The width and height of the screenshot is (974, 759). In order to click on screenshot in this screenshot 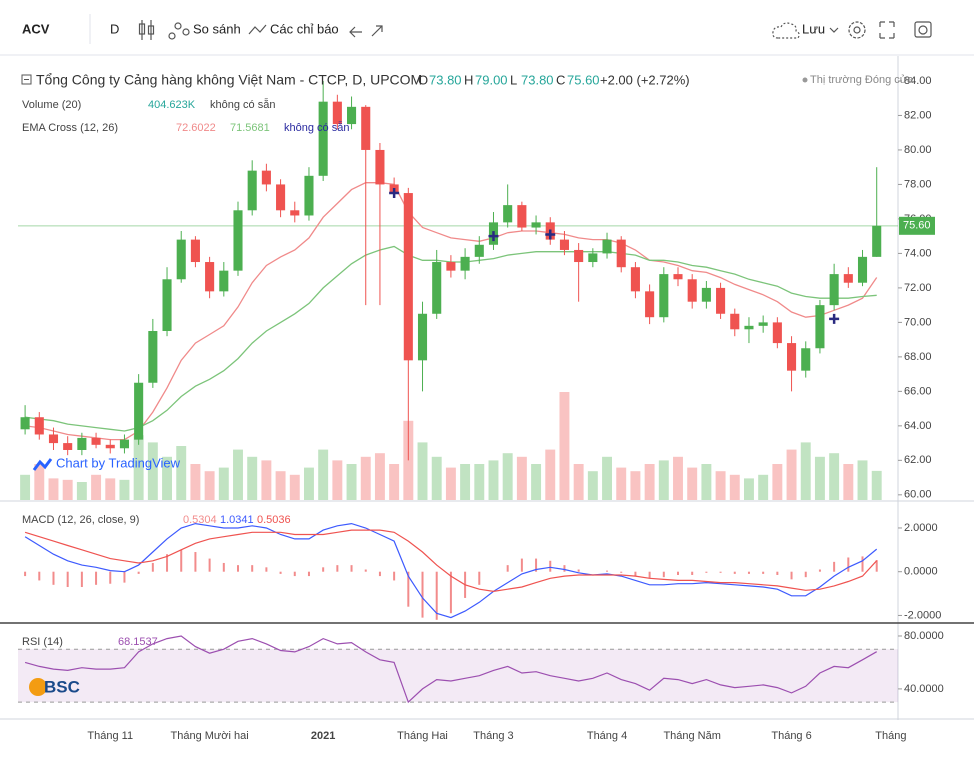, I will do `click(923, 29)`.